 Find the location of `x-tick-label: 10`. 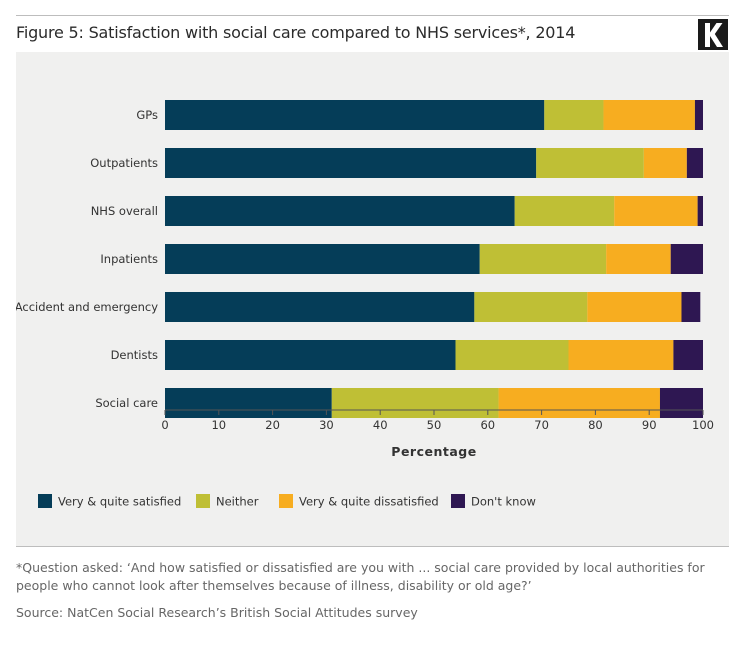

x-tick-label: 10 is located at coordinates (218, 425).